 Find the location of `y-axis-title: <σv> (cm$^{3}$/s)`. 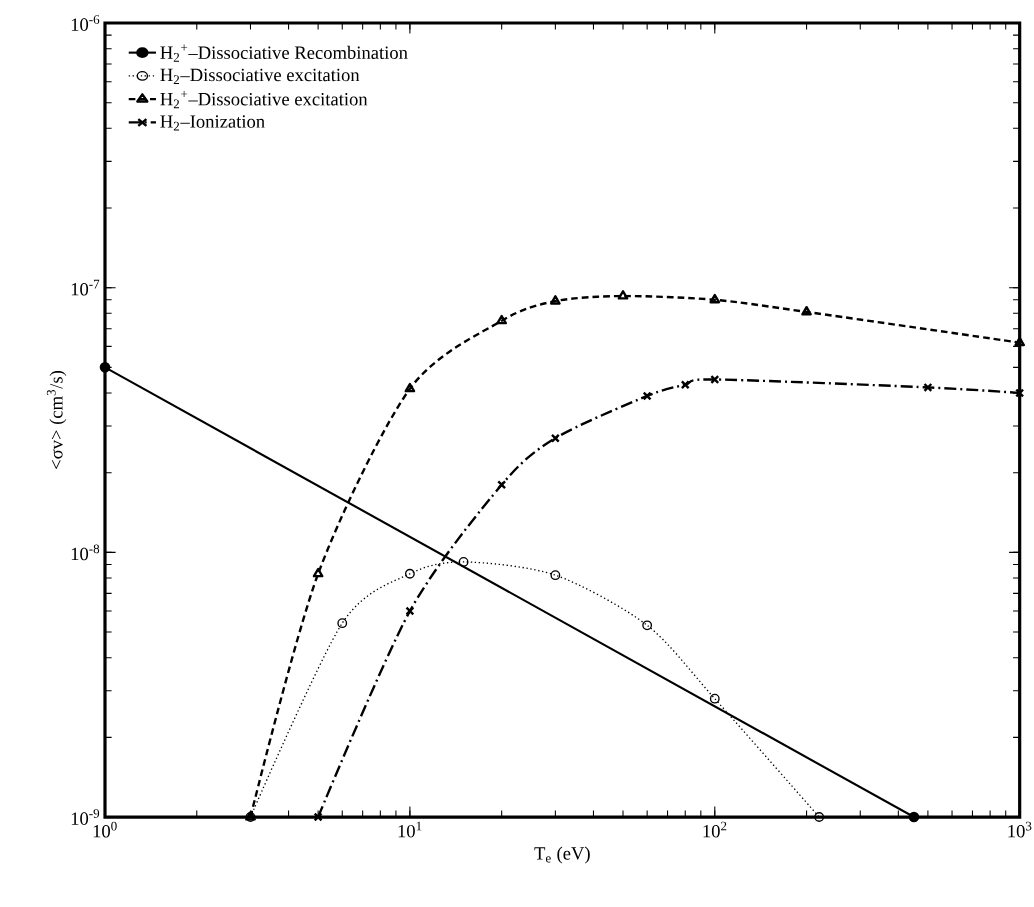

y-axis-title: <σv> (cm$^{3}$/s) is located at coordinates (56, 420).